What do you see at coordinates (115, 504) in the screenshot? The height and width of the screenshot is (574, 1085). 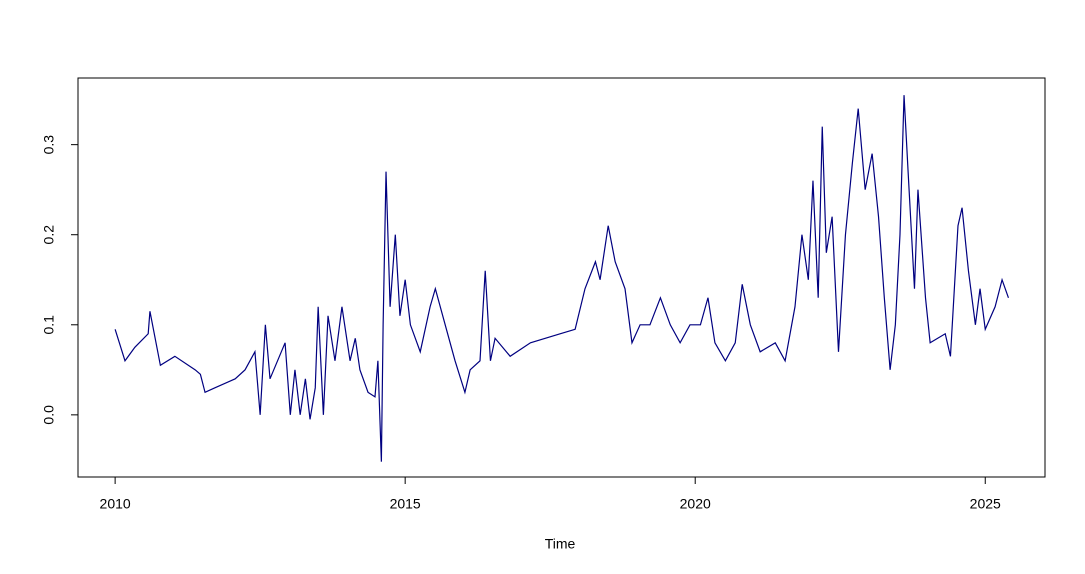 I see `x-tick-label: 2010` at bounding box center [115, 504].